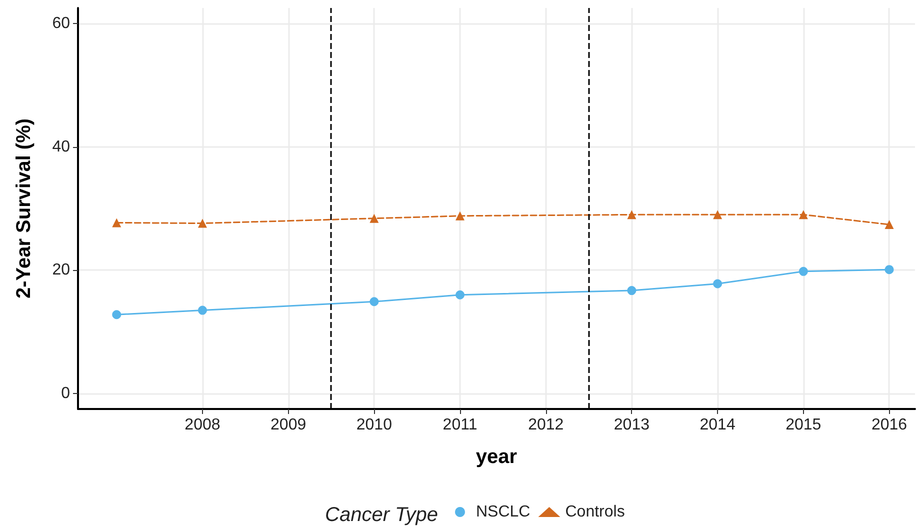  What do you see at coordinates (632, 425) in the screenshot?
I see `x-tick-label: 2013` at bounding box center [632, 425].